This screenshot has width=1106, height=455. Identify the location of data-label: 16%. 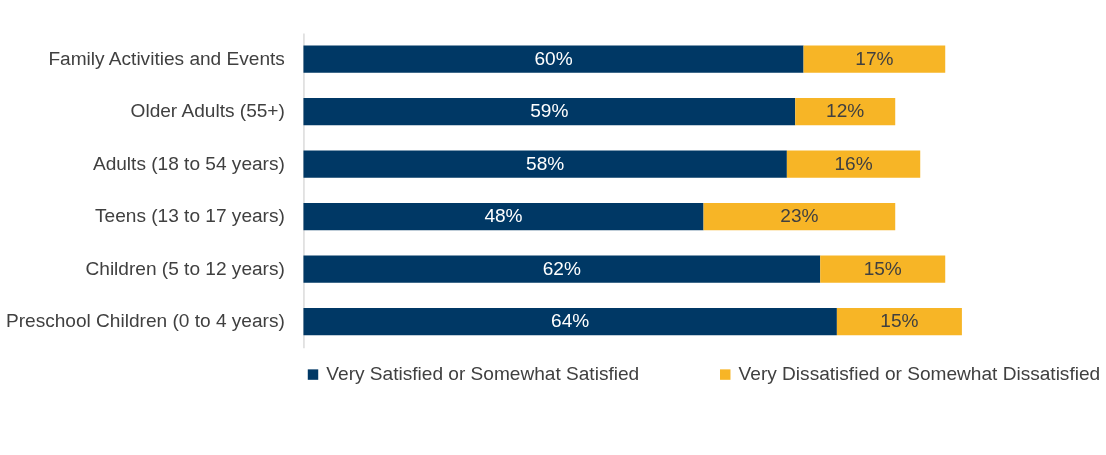
(853, 163).